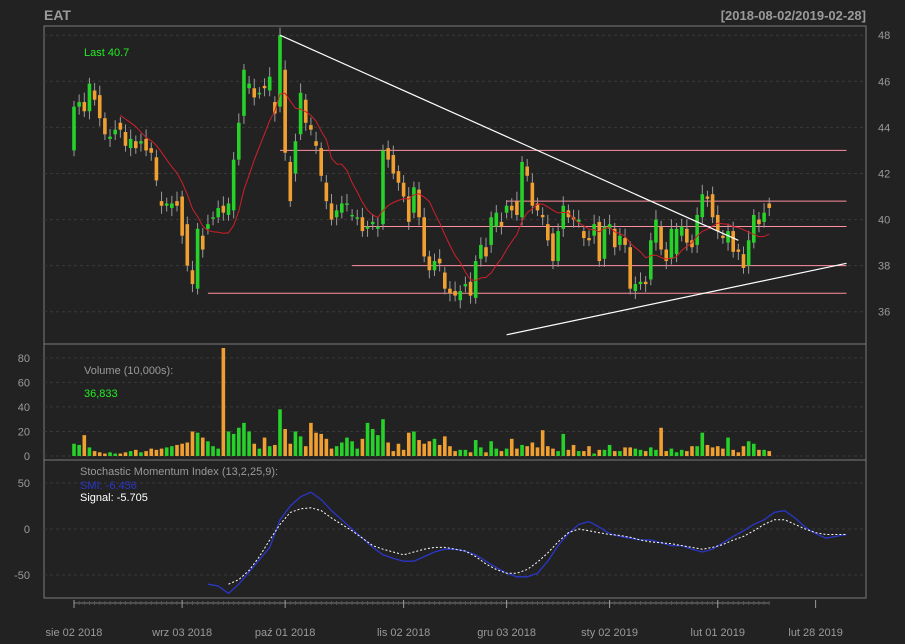  What do you see at coordinates (884, 221) in the screenshot?
I see `price-tick-label: 40` at bounding box center [884, 221].